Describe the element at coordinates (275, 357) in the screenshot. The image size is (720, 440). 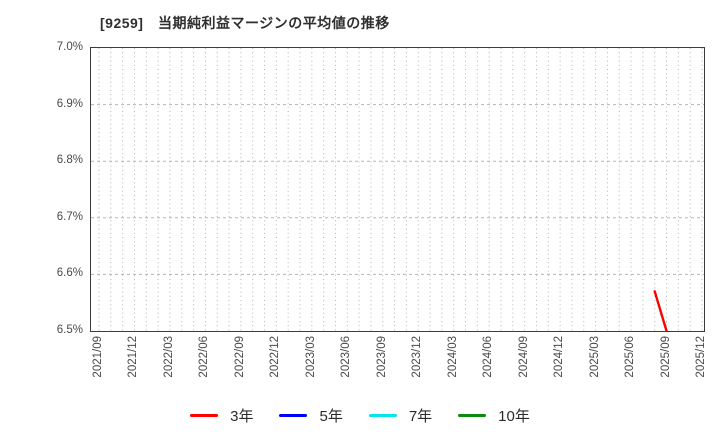
I see `x-tick-label: 2022/12` at that location.